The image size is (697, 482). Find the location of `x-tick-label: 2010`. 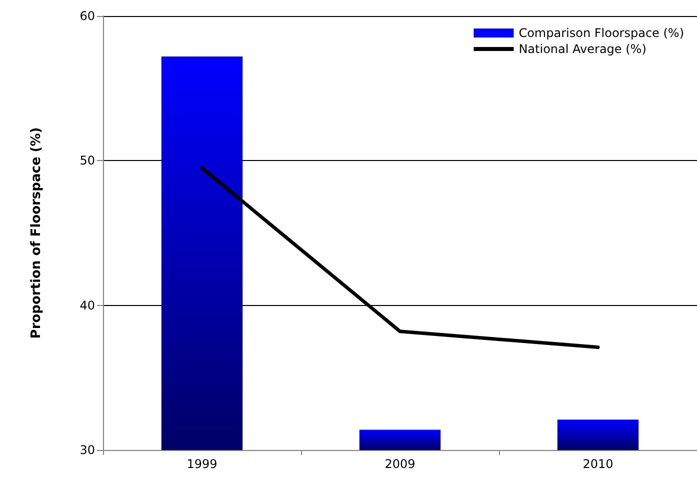

x-tick-label: 2010 is located at coordinates (598, 464).